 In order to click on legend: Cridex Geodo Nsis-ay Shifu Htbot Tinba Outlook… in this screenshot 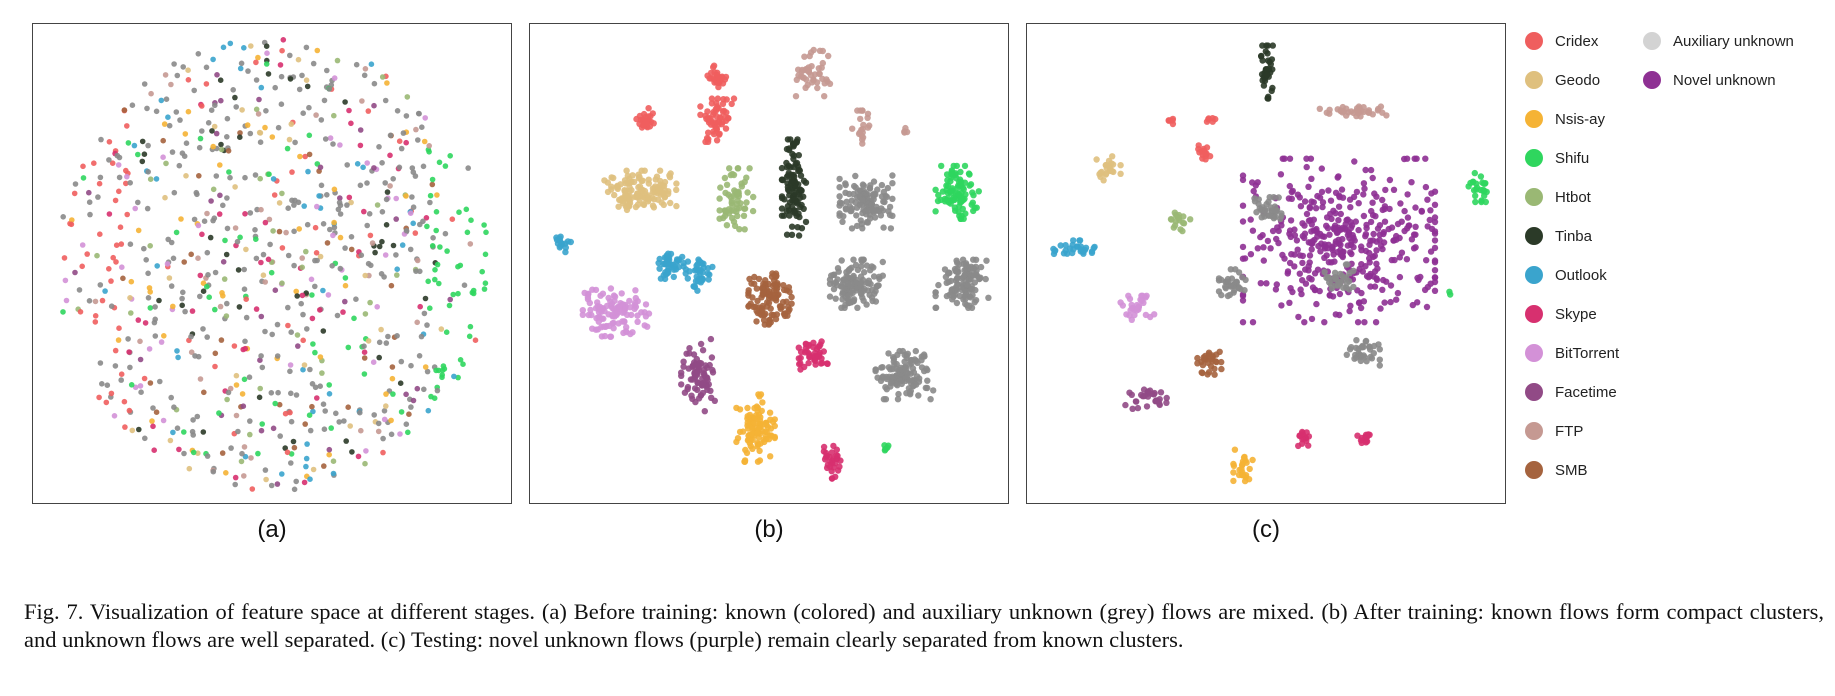, I will do `click(1675, 265)`.